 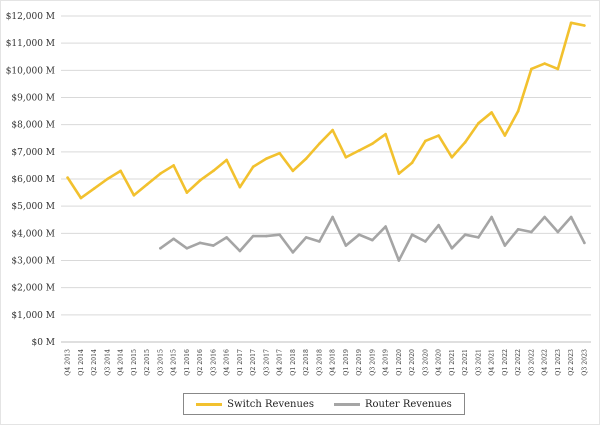 I want to click on x-tick-label: Q3 2023, so click(x=584, y=362).